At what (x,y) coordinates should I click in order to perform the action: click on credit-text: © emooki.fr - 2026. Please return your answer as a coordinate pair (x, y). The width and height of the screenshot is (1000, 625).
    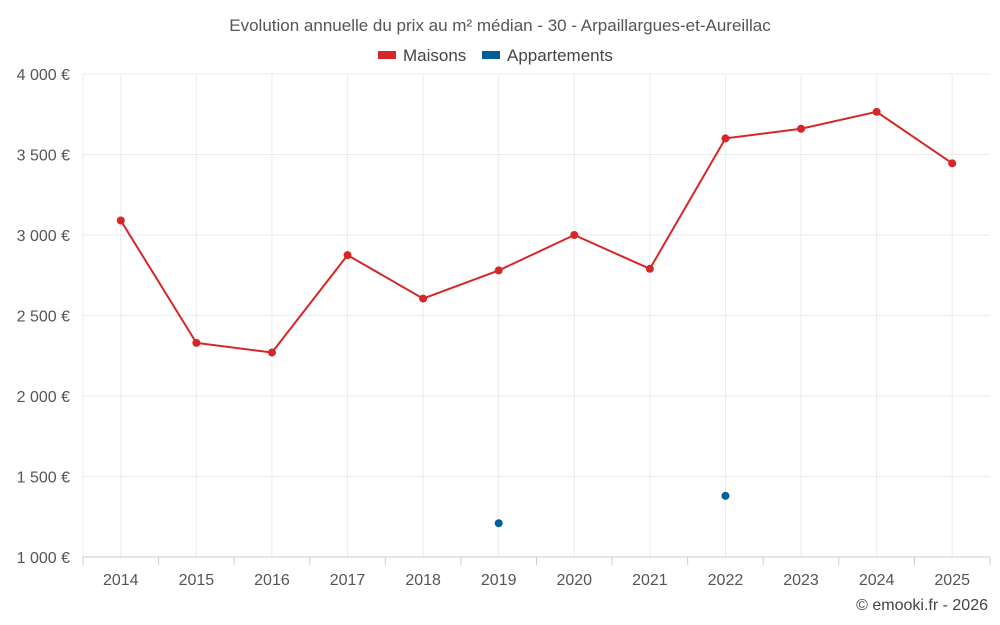
    Looking at the image, I should click on (922, 605).